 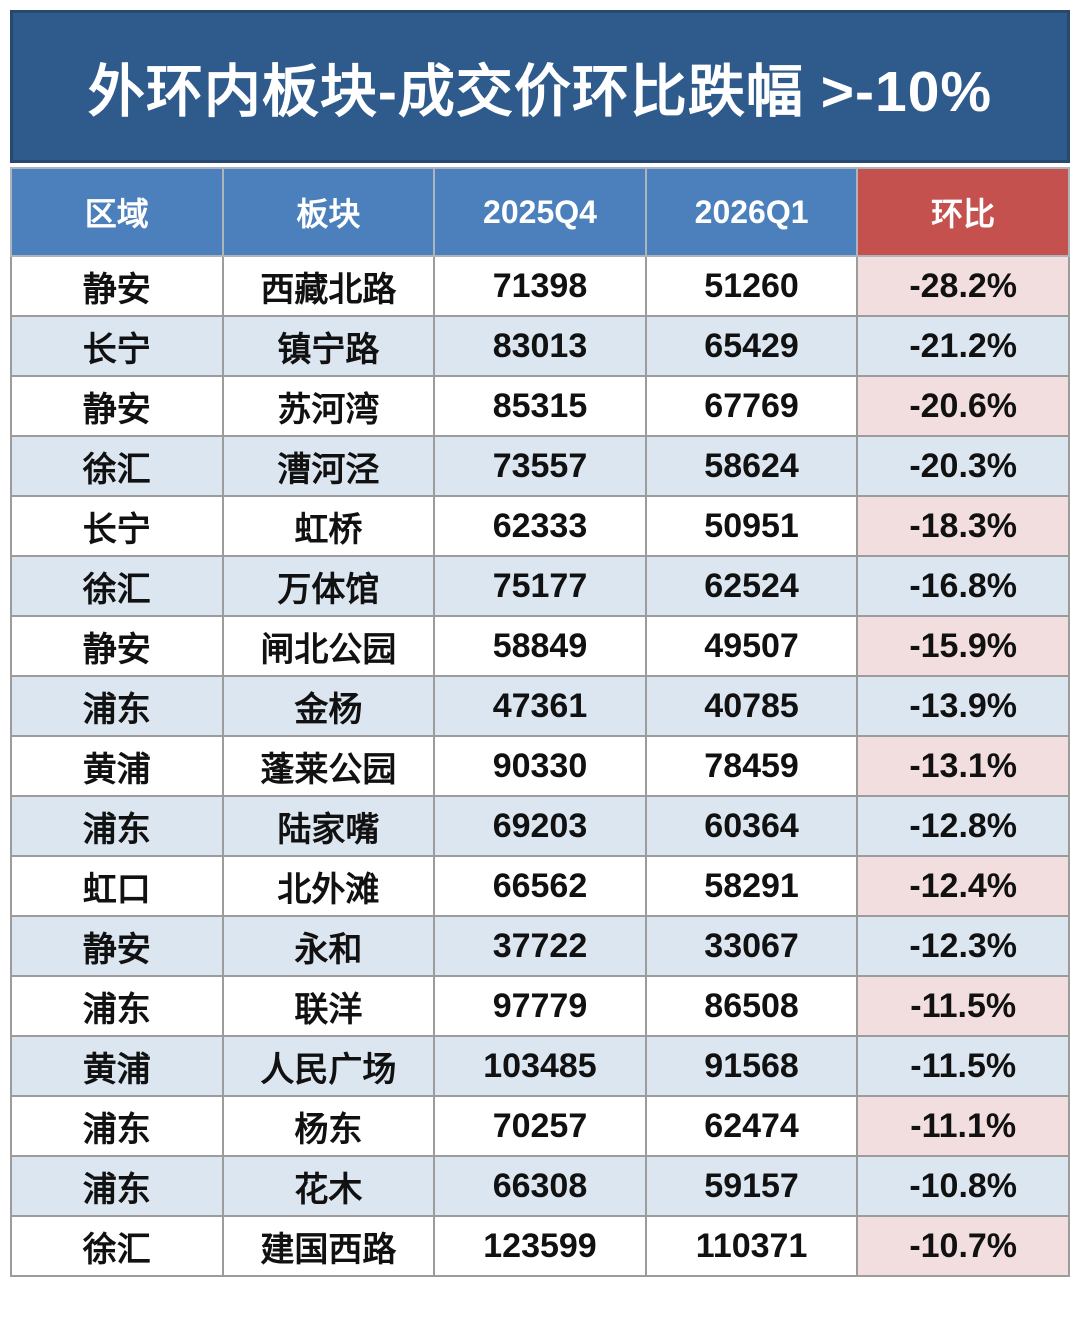 I want to click on table-row: 虹口 北外滩 66562 58291 -12.4%, so click(x=540, y=886).